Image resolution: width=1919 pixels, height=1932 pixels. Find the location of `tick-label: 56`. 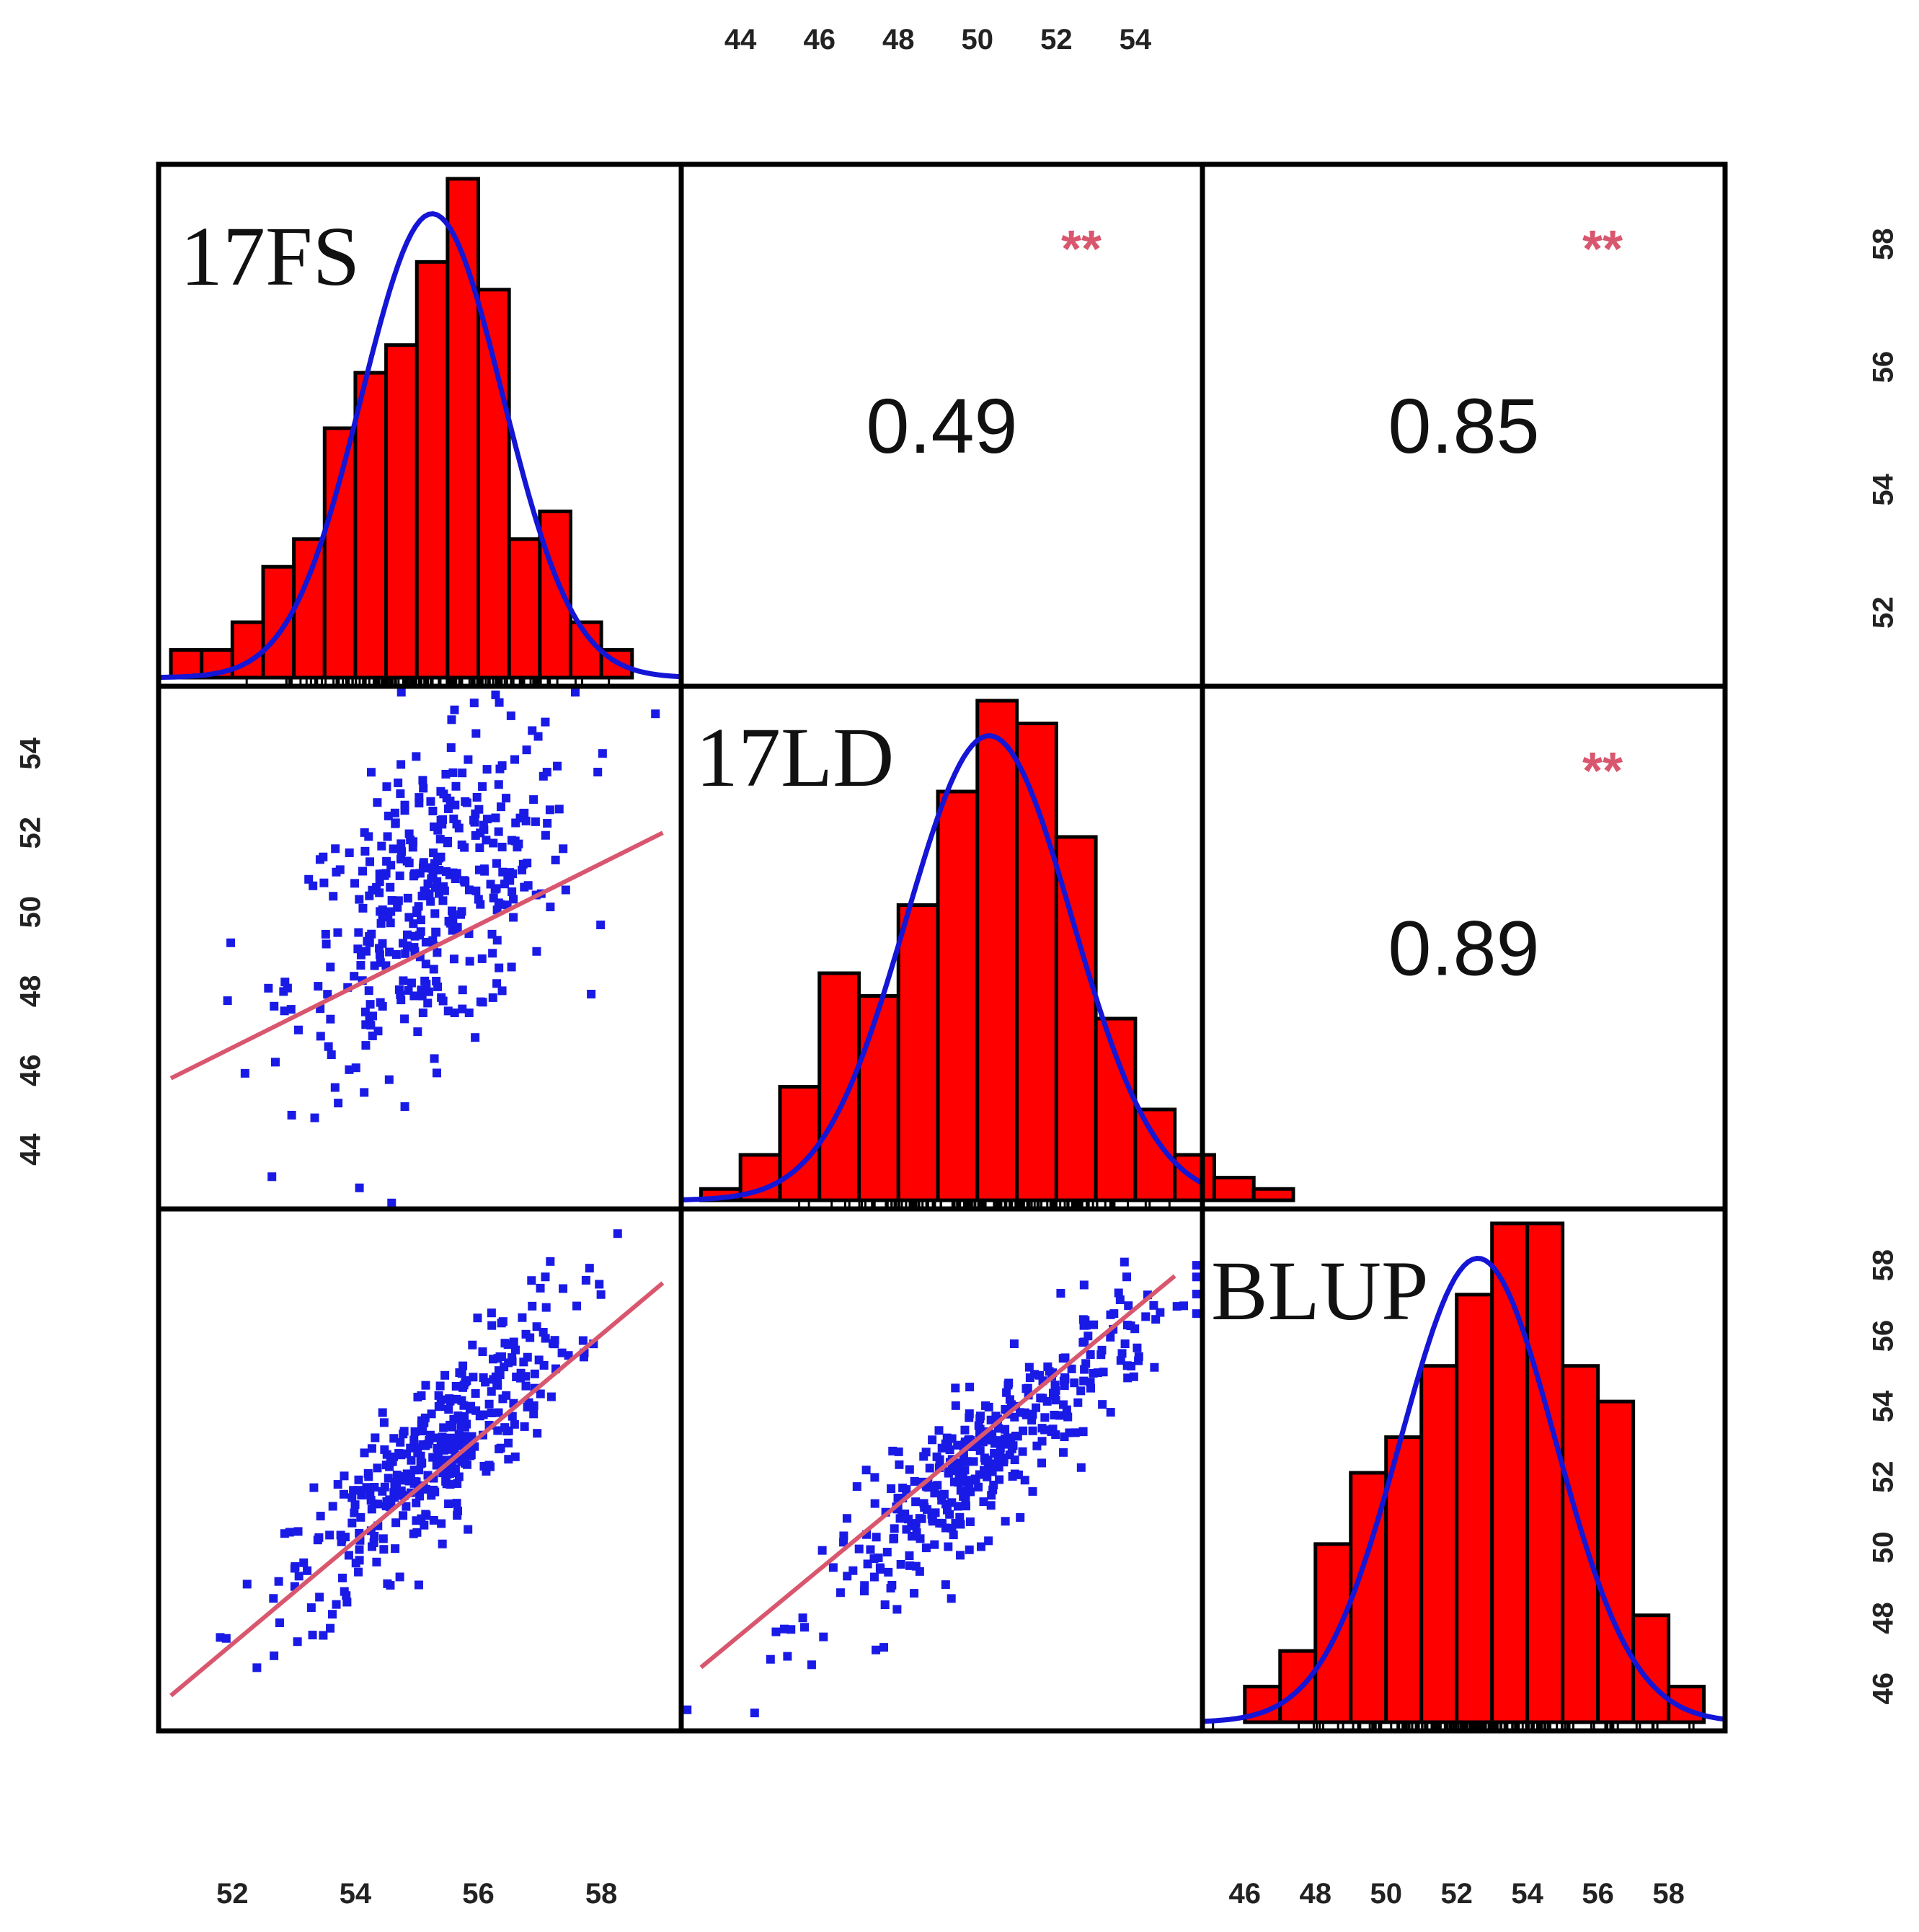

tick-label: 56 is located at coordinates (479, 1894).